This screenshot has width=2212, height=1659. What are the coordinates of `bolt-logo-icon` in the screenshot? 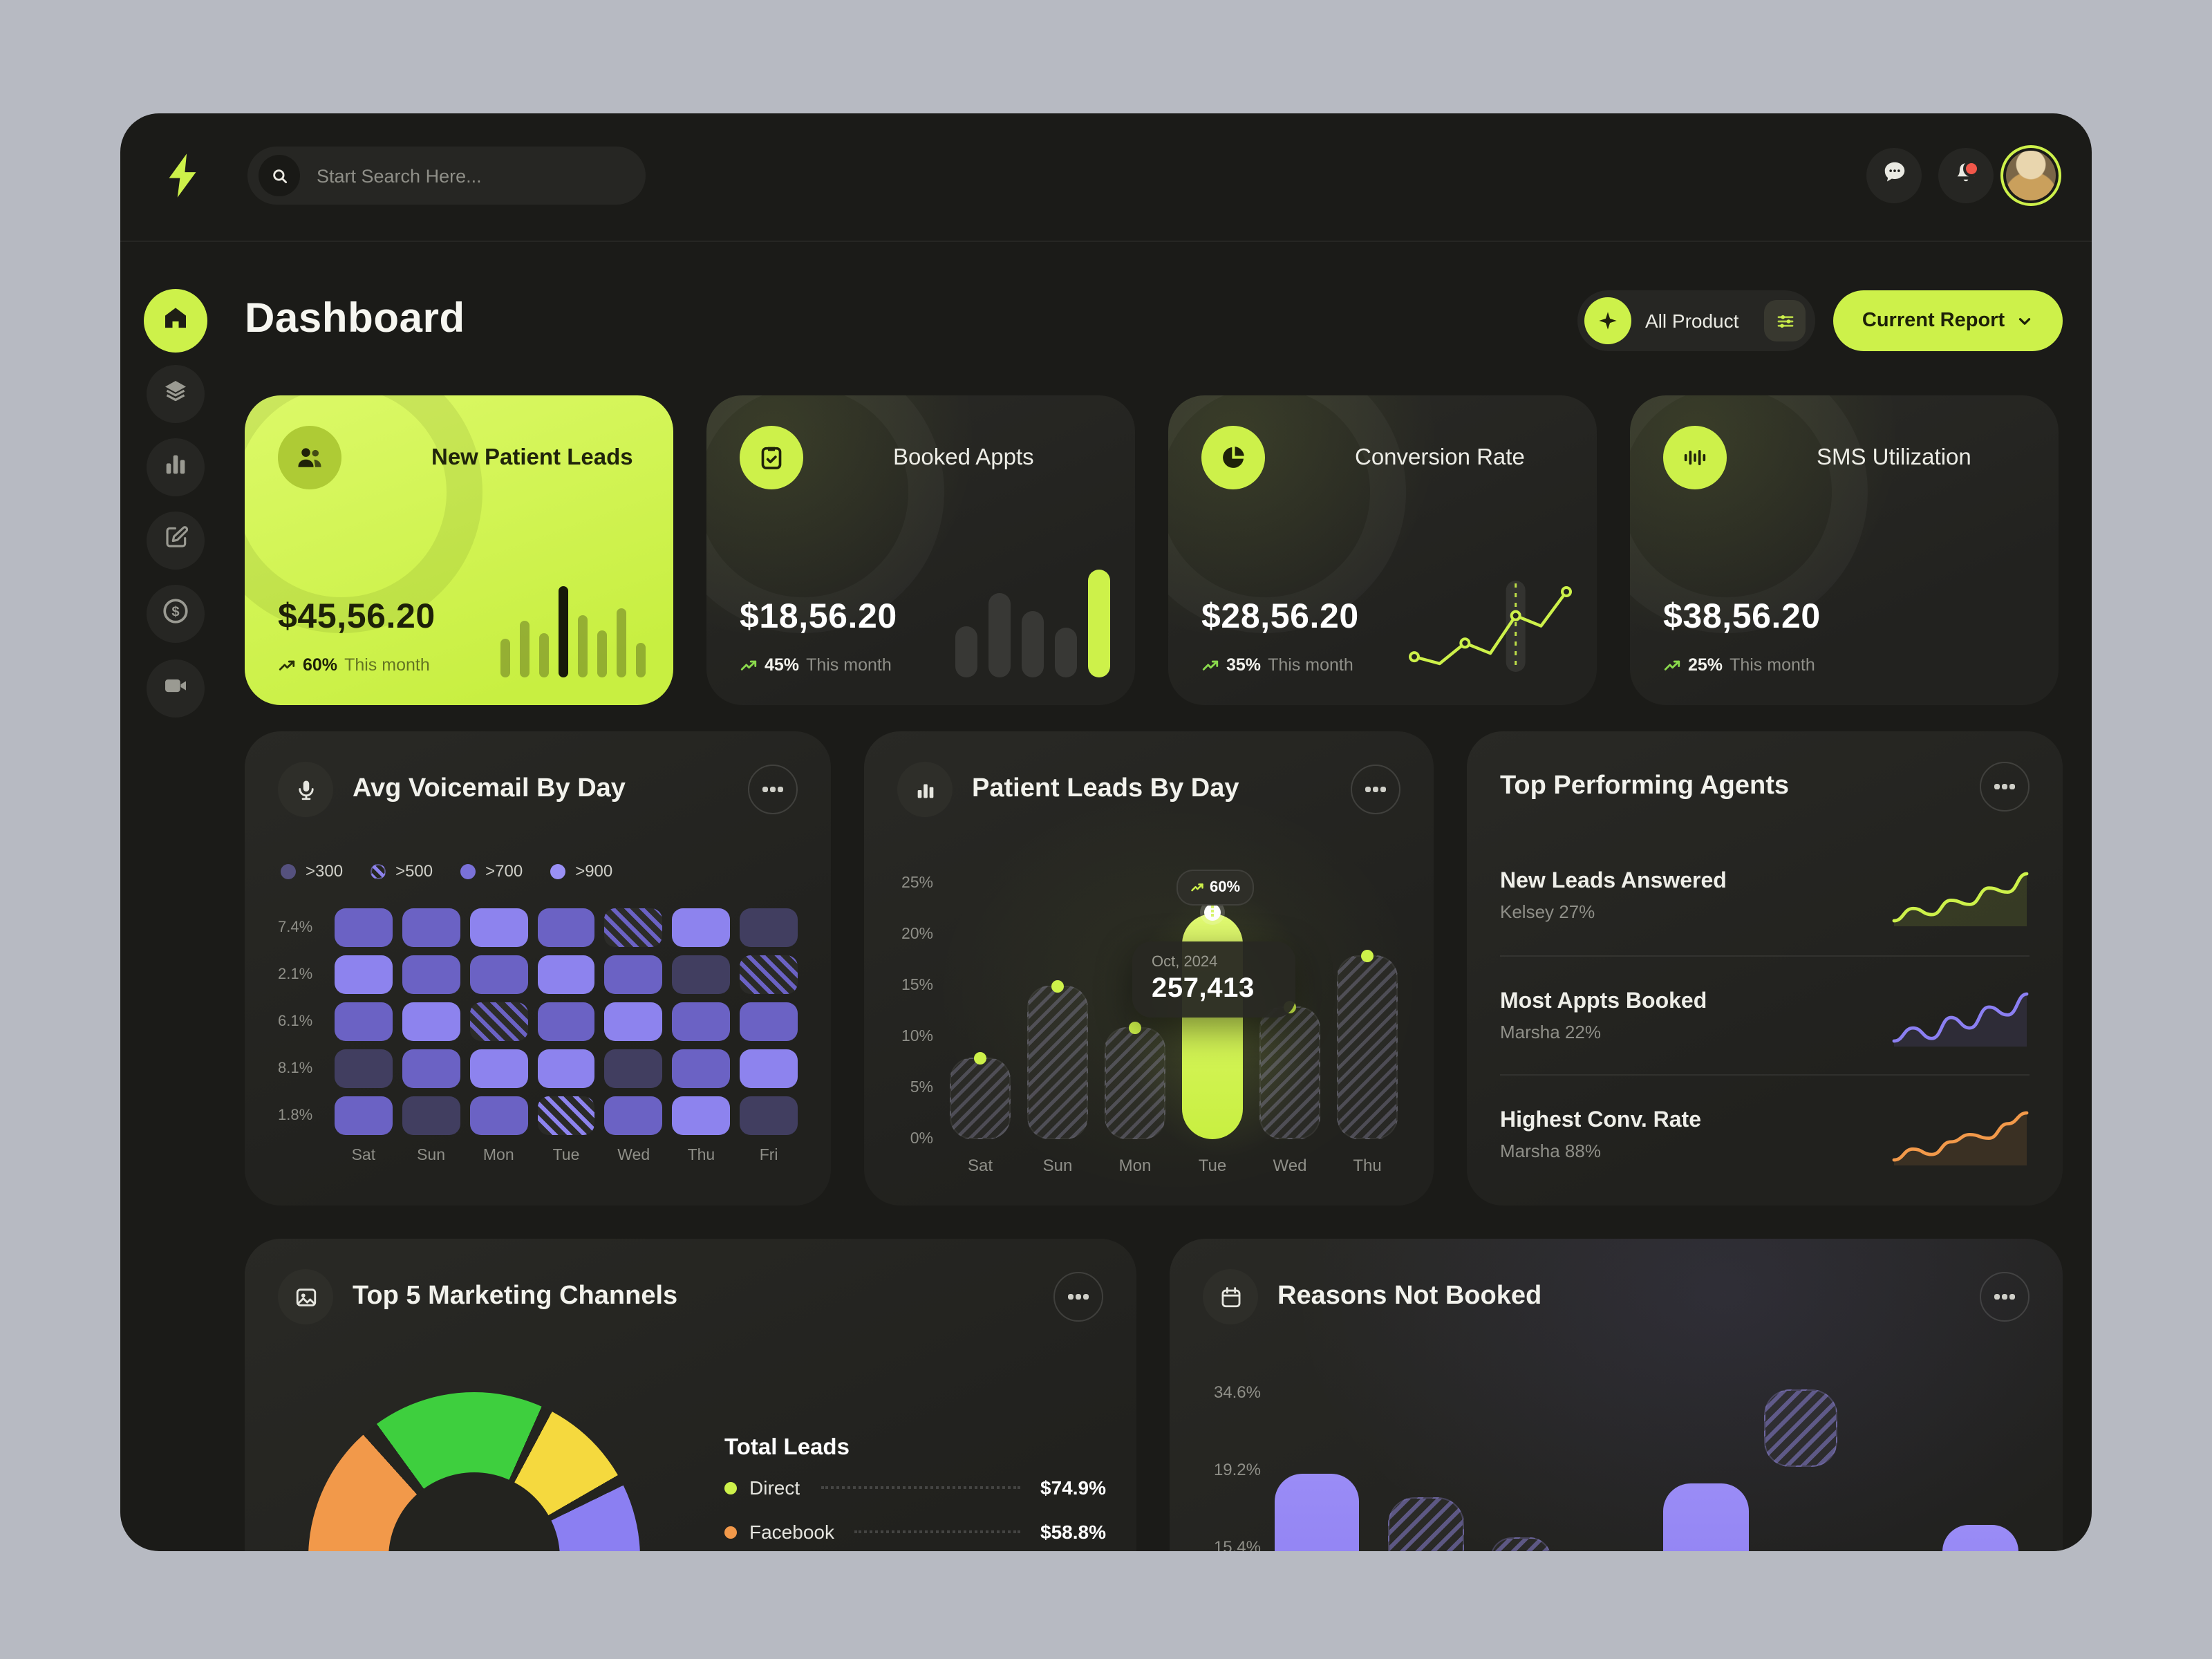 It's located at (182, 175).